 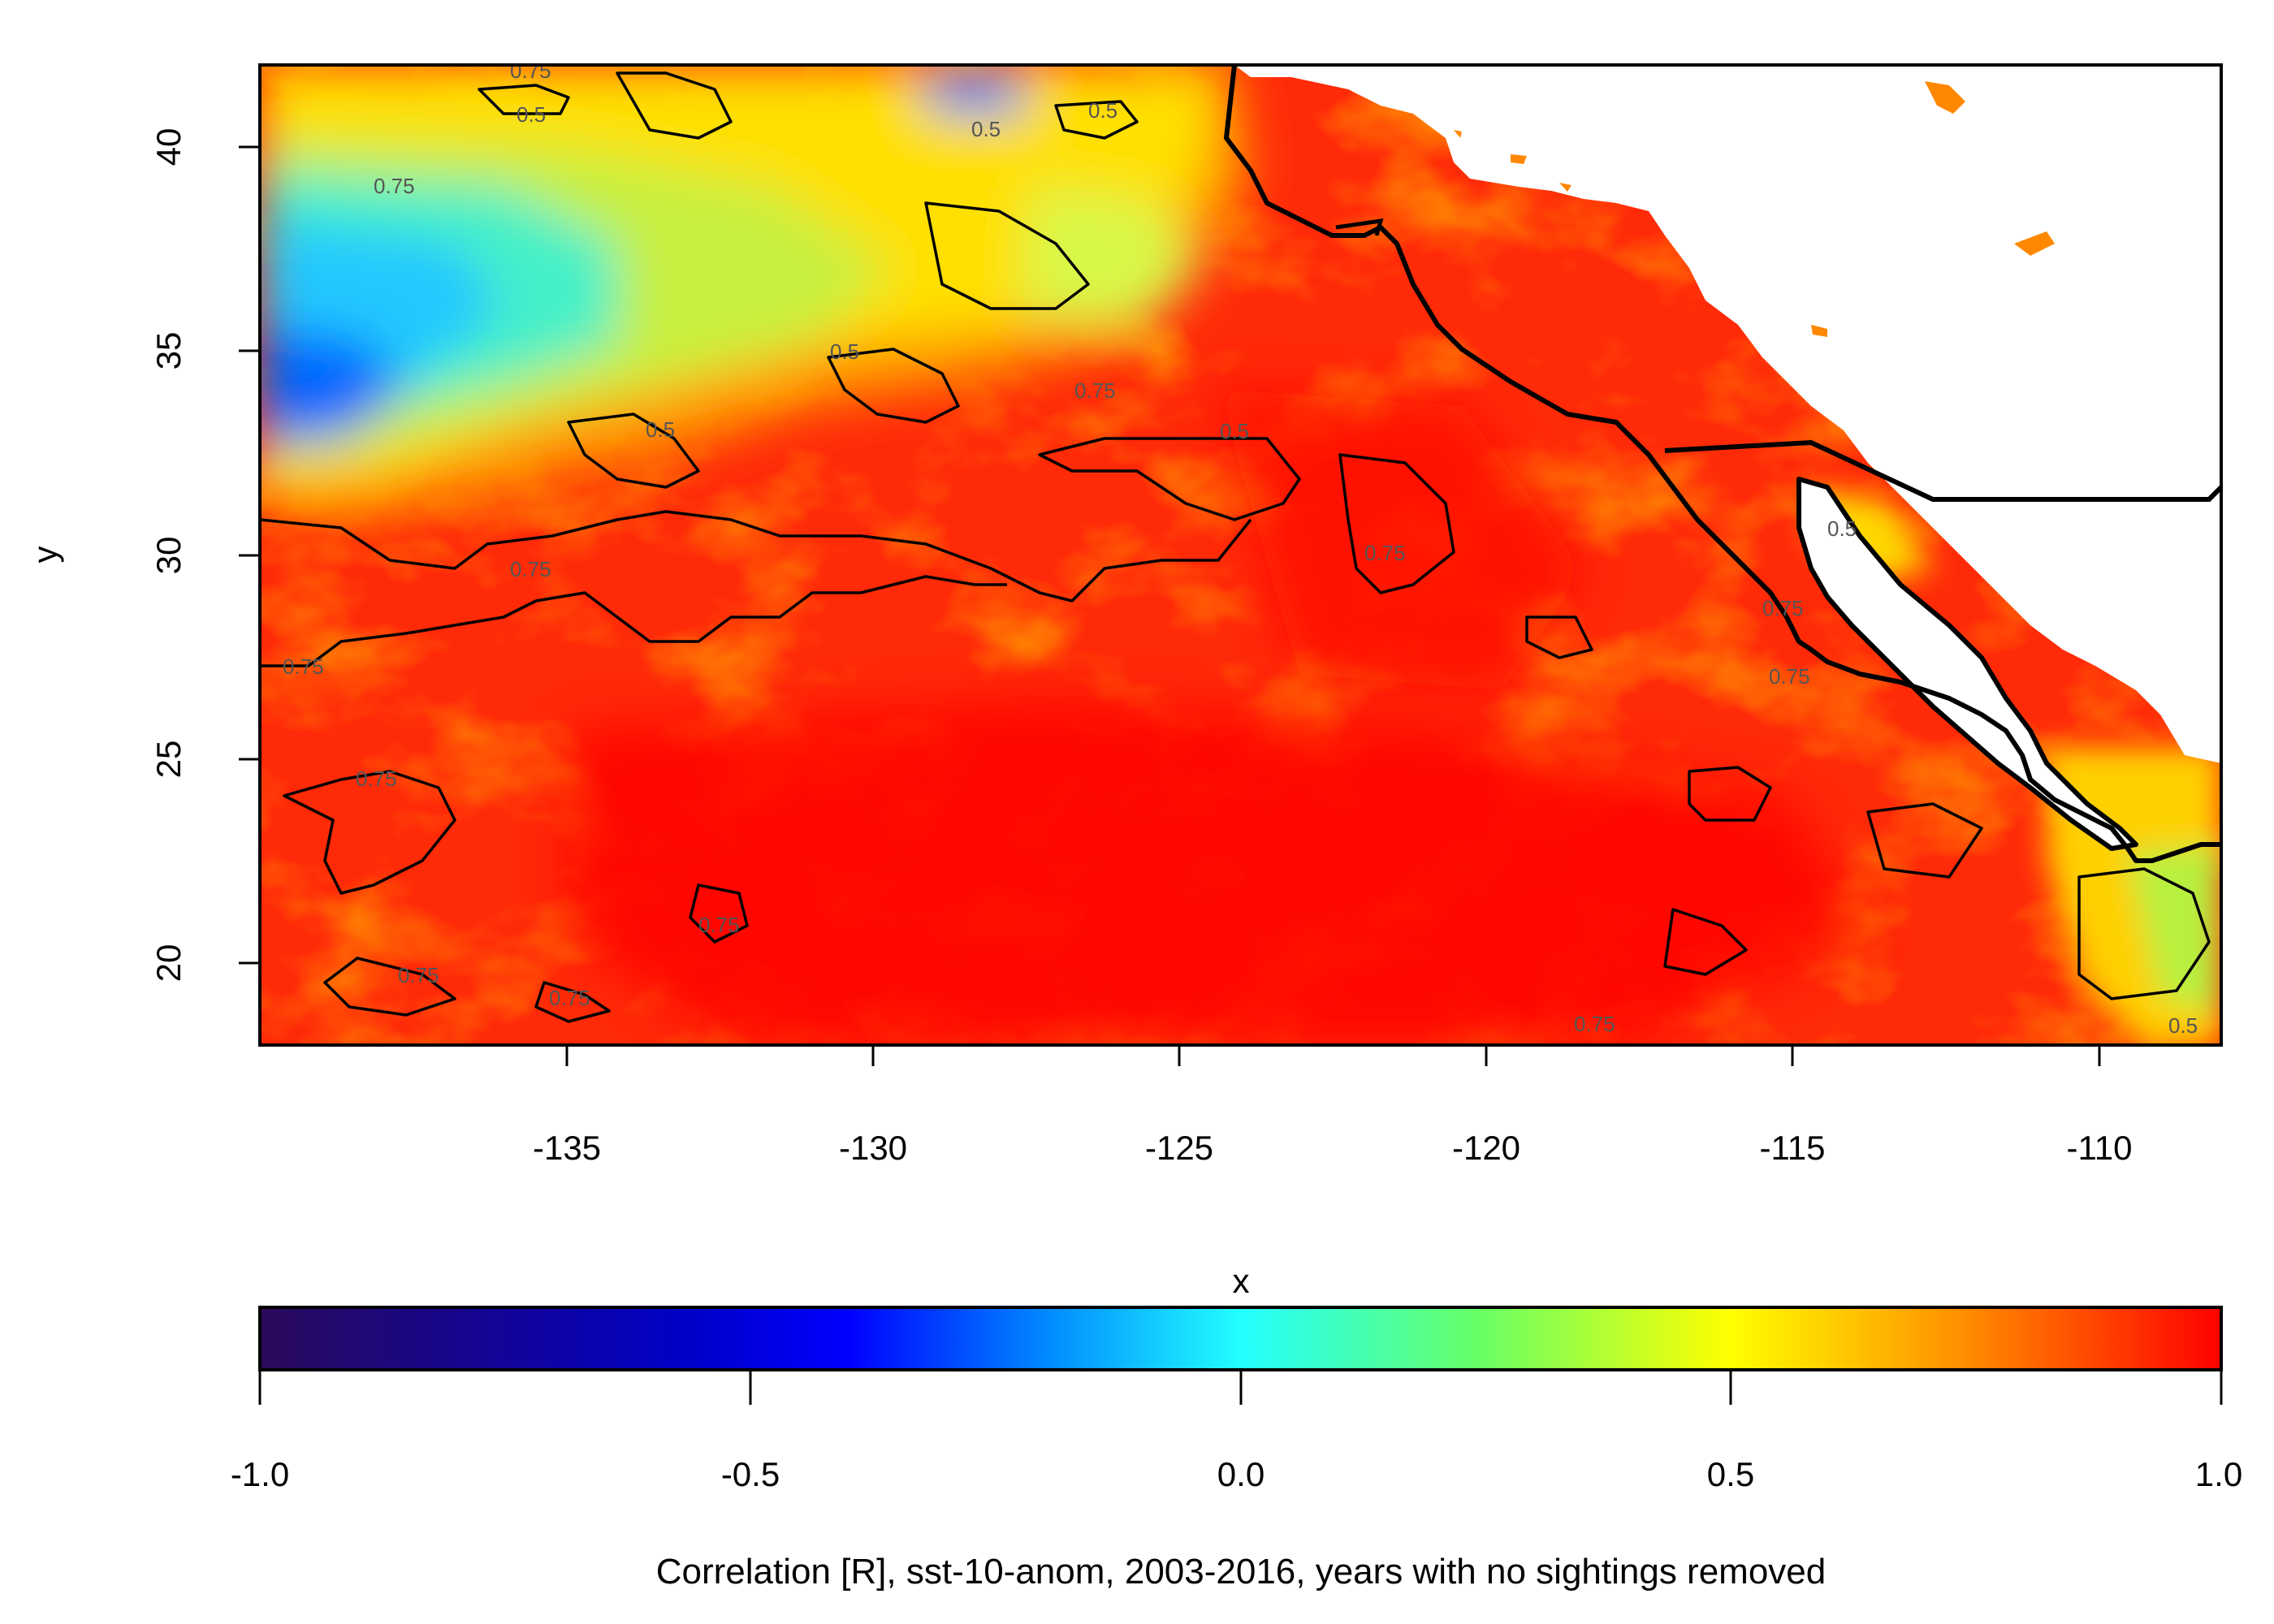 What do you see at coordinates (873, 1148) in the screenshot?
I see `x-tick-label: -130` at bounding box center [873, 1148].